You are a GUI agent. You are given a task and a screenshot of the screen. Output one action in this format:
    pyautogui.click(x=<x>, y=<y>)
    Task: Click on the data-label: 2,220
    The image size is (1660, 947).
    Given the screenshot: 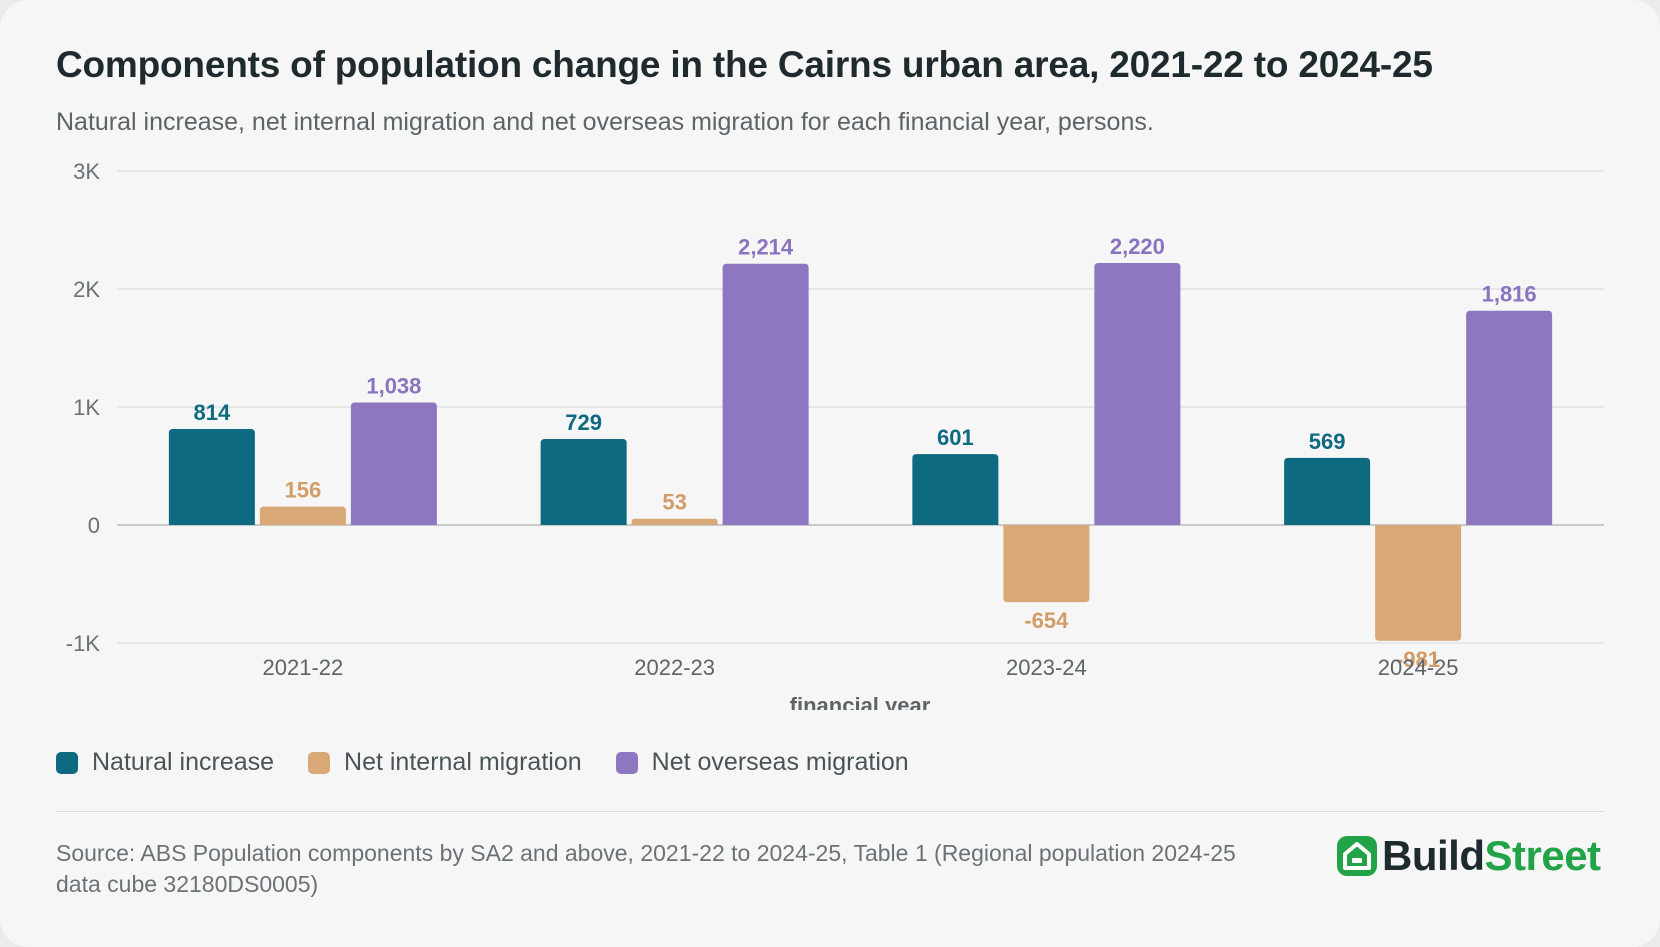 What is the action you would take?
    pyautogui.click(x=1137, y=246)
    